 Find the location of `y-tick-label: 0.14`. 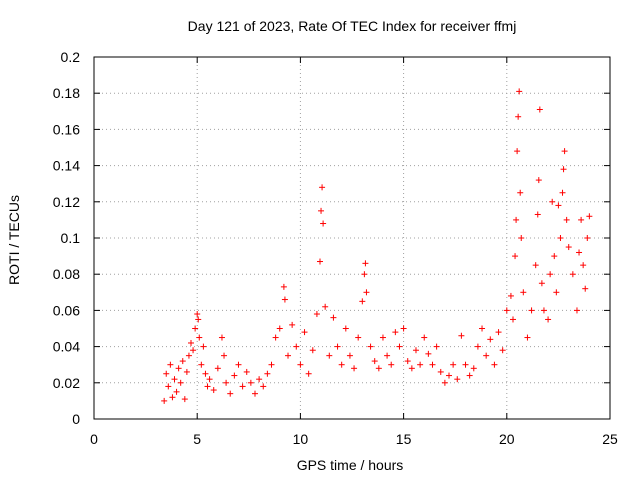

y-tick-label: 0.14 is located at coordinates (66, 166).